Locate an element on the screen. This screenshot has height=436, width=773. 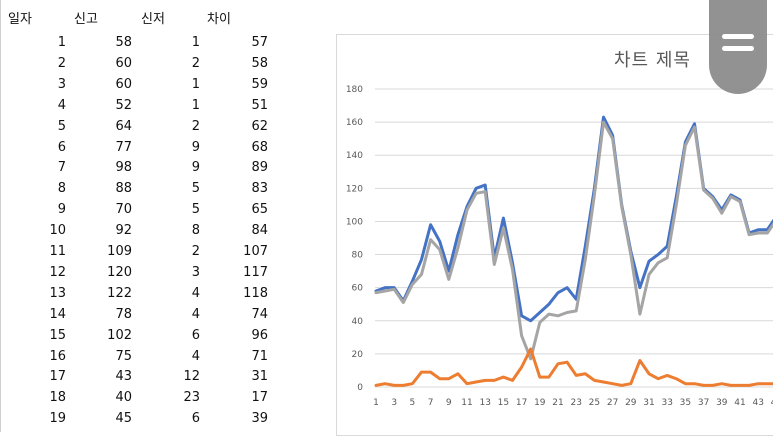
x-tick-label: 43 is located at coordinates (757, 403).